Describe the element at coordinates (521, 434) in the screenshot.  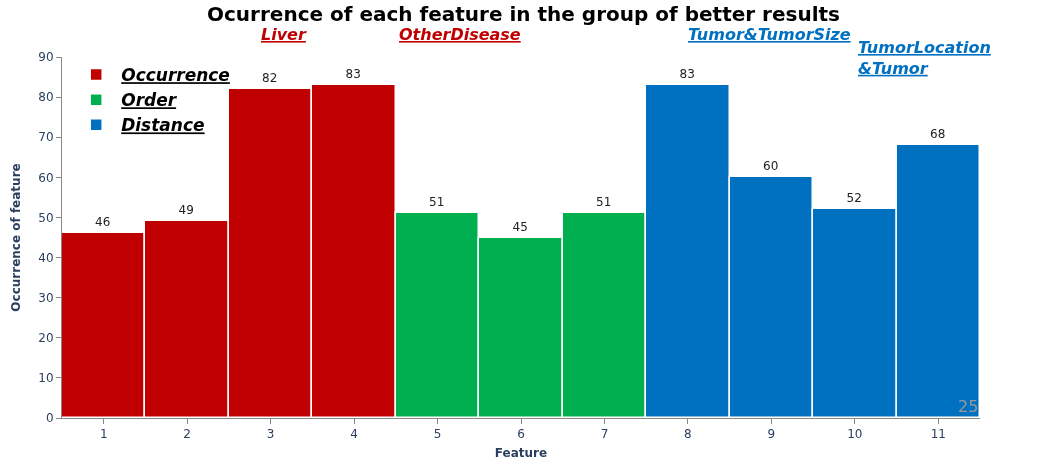
I see `x-tick-label: 6` at that location.